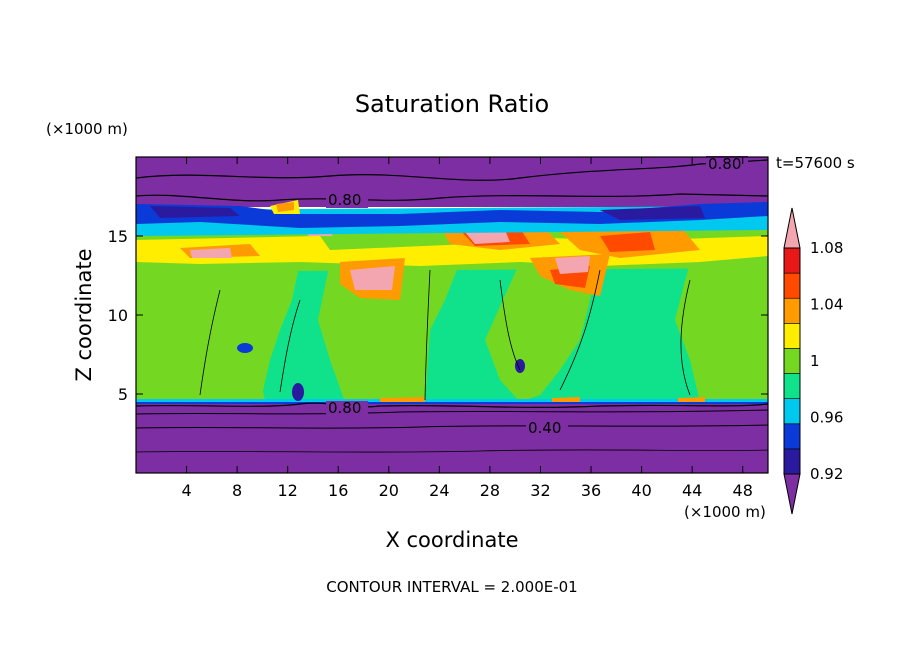  What do you see at coordinates (389, 490) in the screenshot?
I see `x-tick-label: 20` at bounding box center [389, 490].